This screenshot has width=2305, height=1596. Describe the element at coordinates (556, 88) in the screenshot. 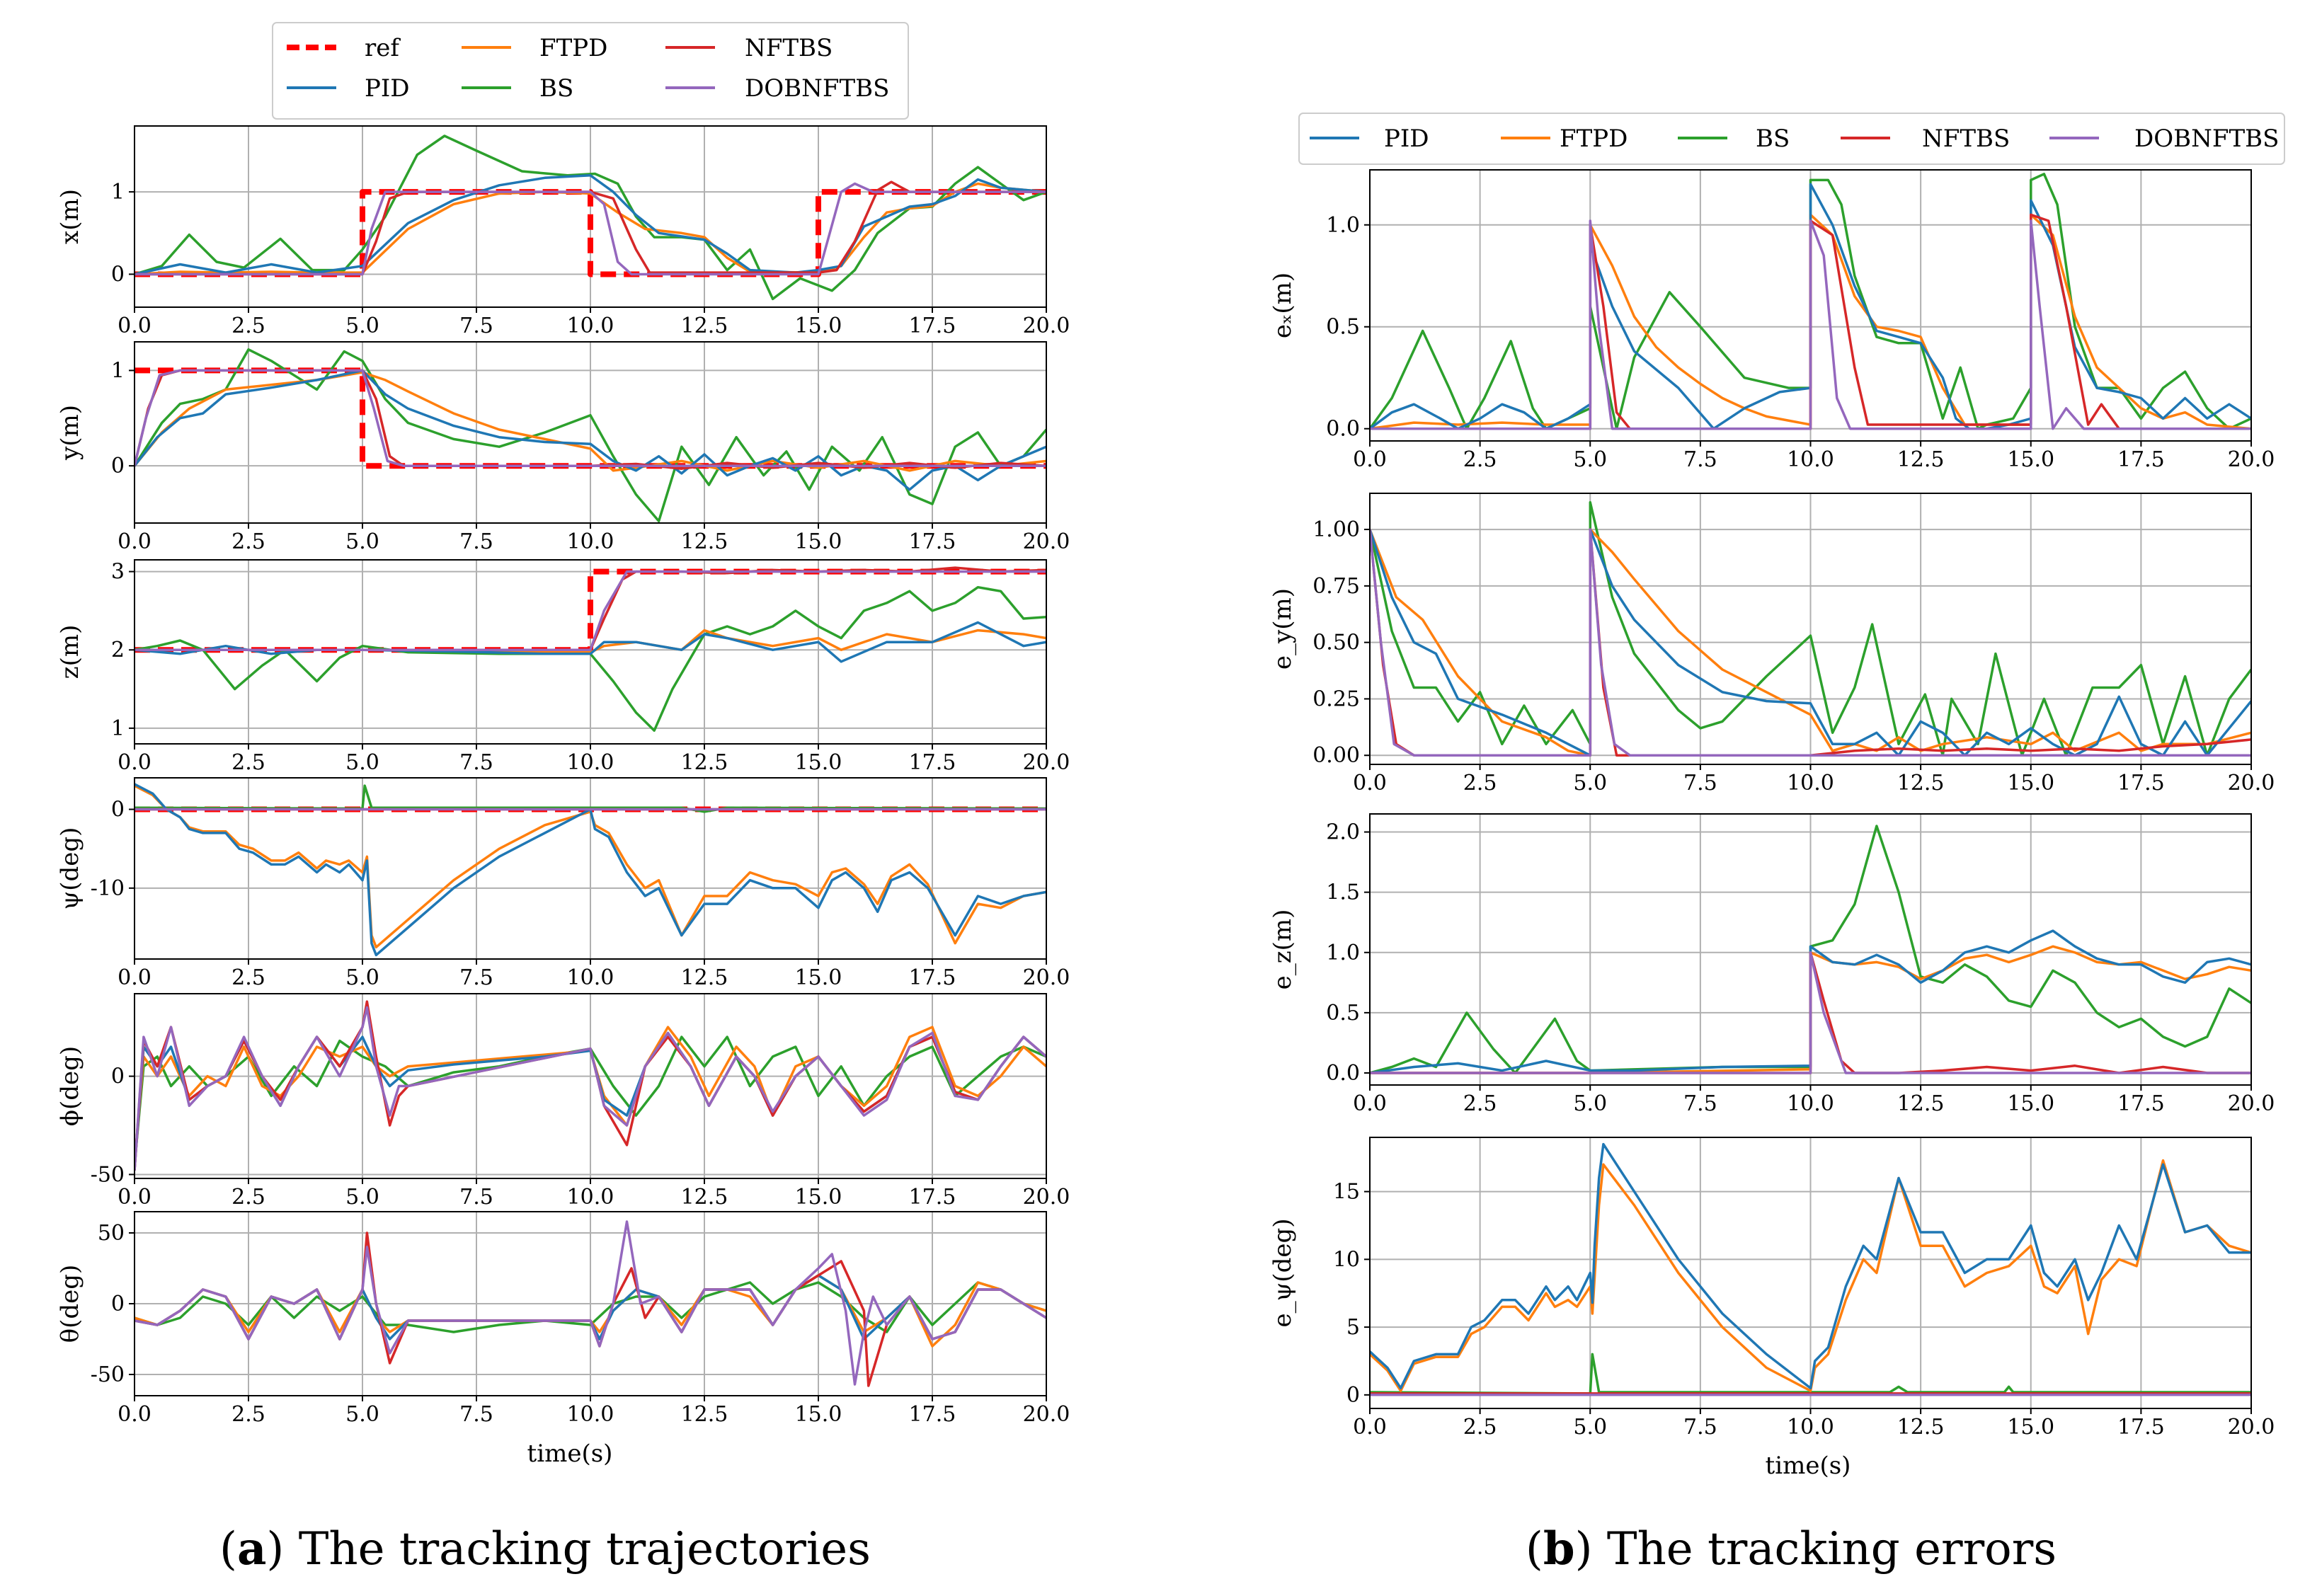

I see `legend-a-label-bs: BS` at that location.